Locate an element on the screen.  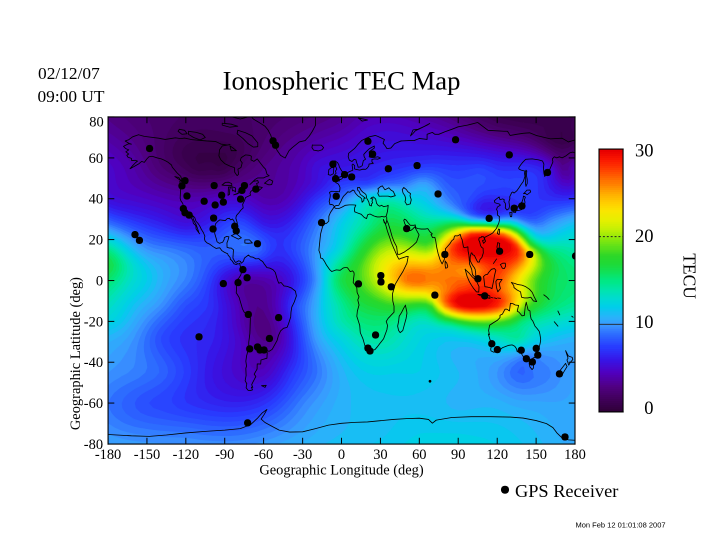
svg-text: Mon Feb 12 01:01:08 2007 is located at coordinates (620, 524).